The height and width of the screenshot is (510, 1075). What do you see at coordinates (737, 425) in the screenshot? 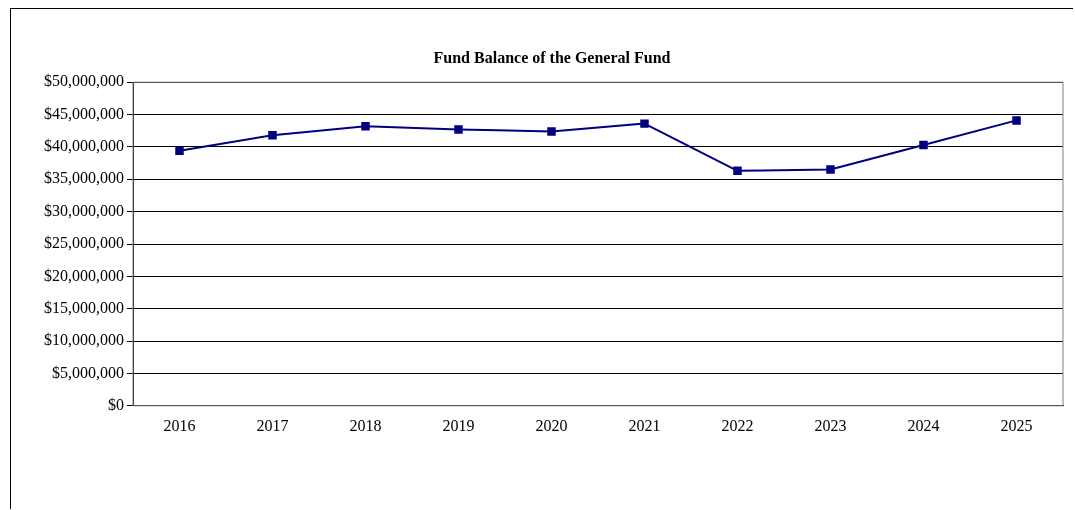
I see `x-tick-label: 2022` at bounding box center [737, 425].